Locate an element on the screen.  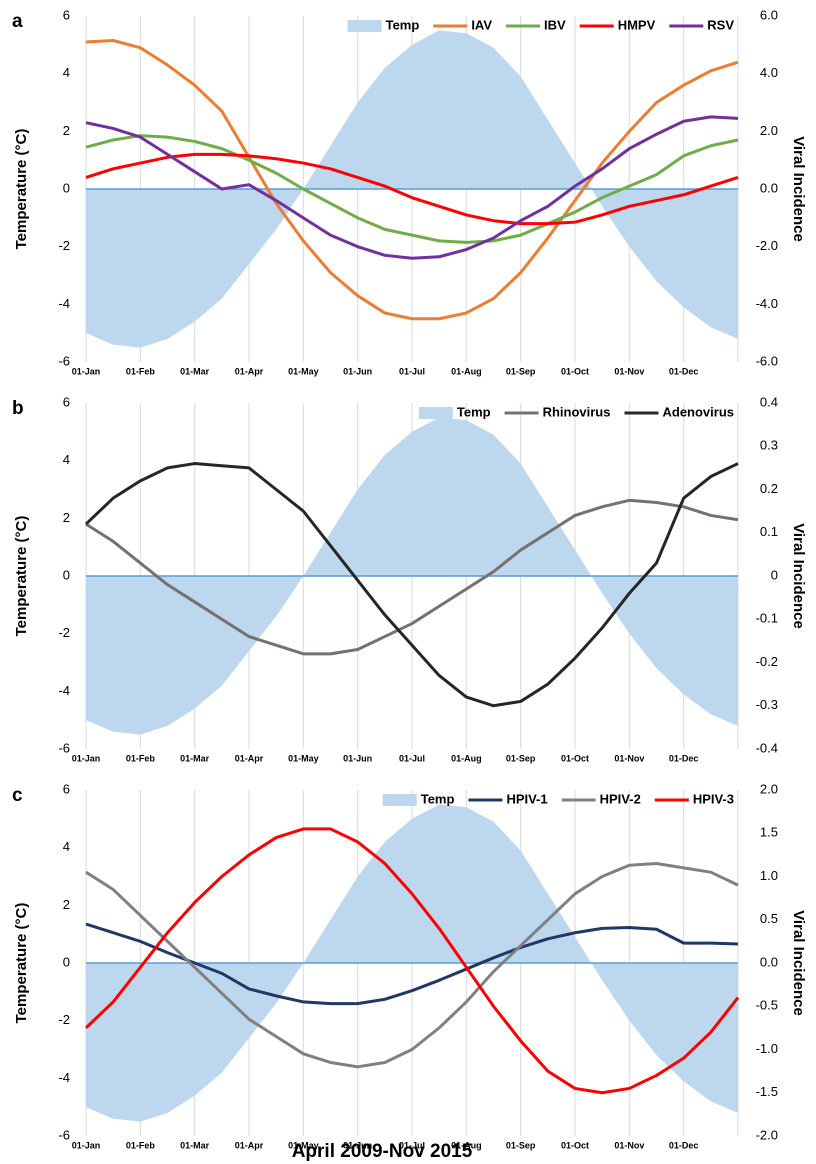
y2-tick-label: 0.5 is located at coordinates (769, 918).